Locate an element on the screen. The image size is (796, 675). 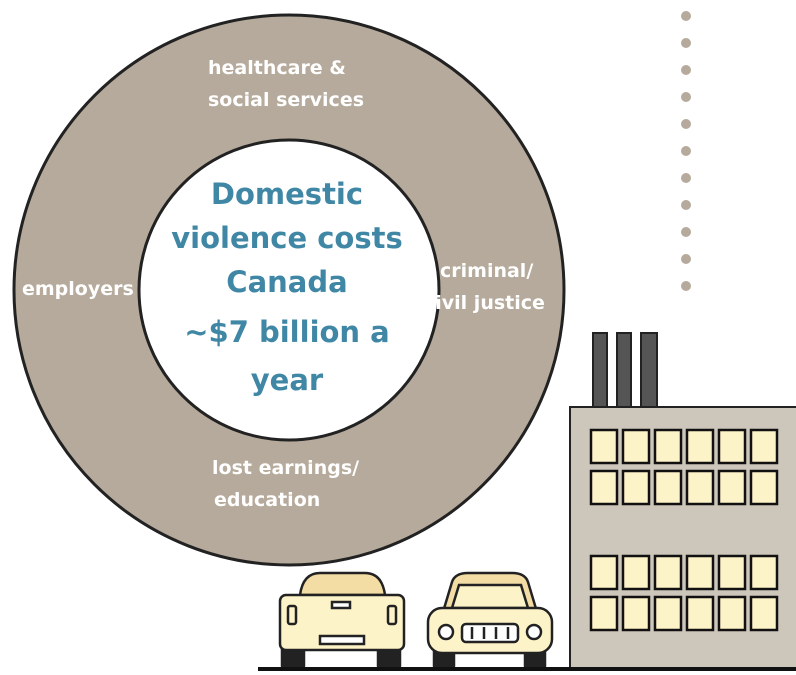
factory is located at coordinates (682, 501).